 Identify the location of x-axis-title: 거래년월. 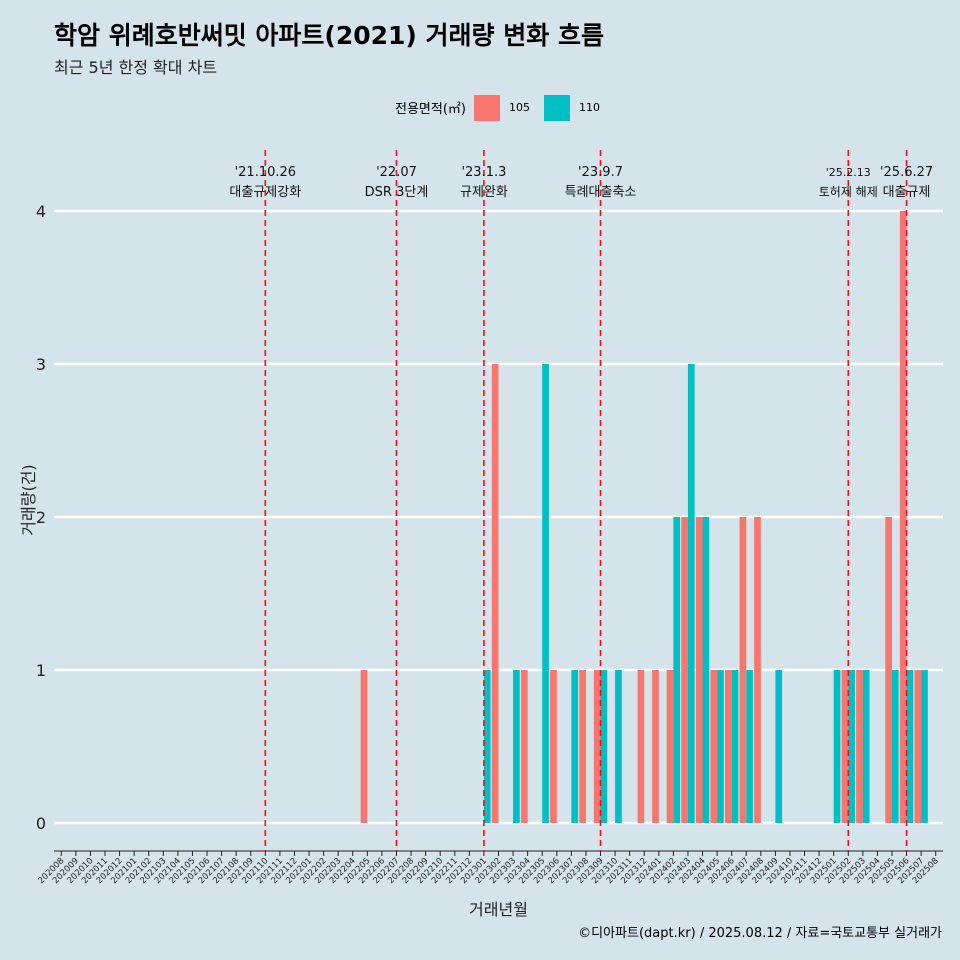
(498, 909).